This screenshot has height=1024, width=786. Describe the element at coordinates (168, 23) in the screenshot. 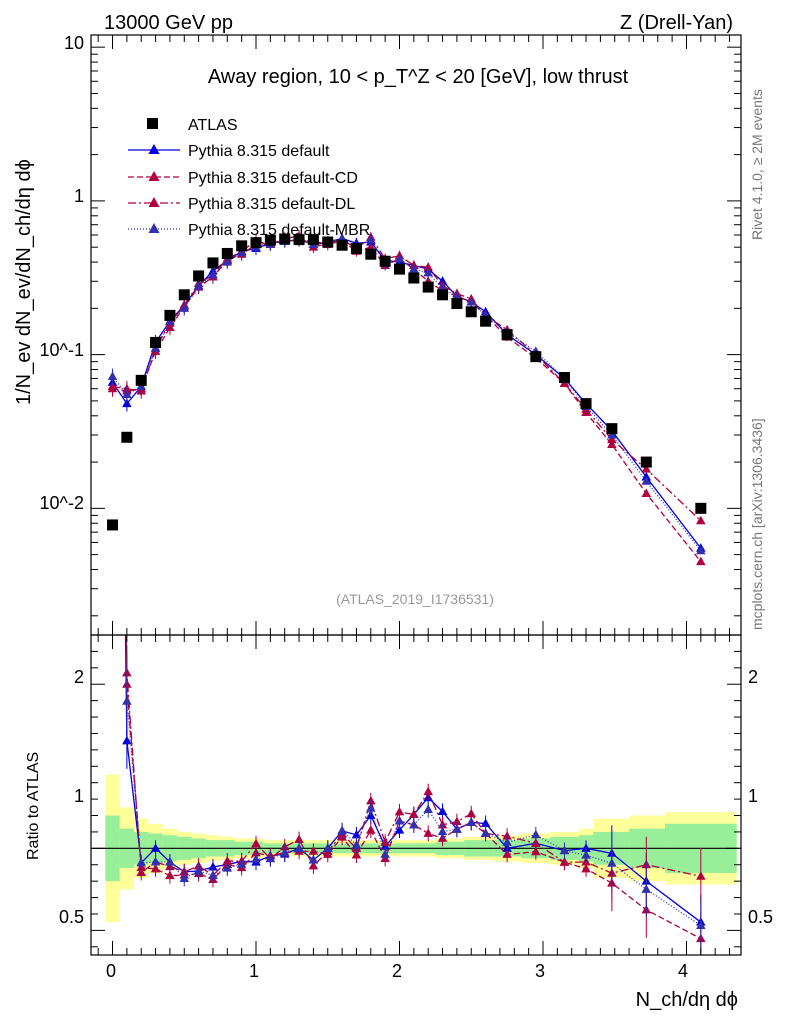

I see `header-left: 13000 GeV pp` at that location.